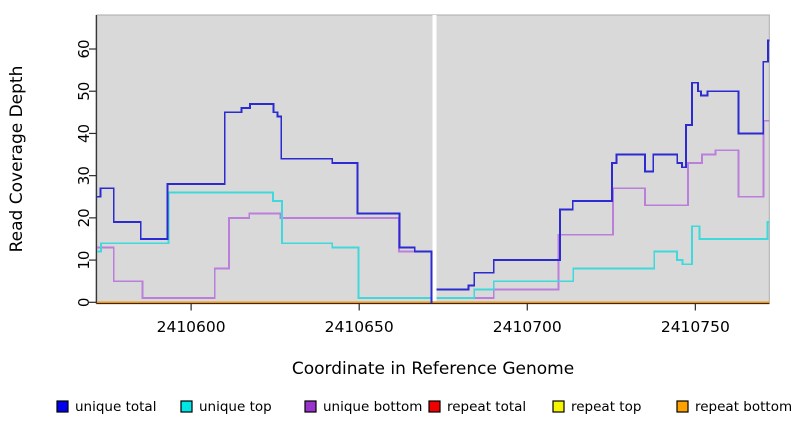  What do you see at coordinates (695, 327) in the screenshot?
I see `x-tick-label: 2410750` at bounding box center [695, 327].